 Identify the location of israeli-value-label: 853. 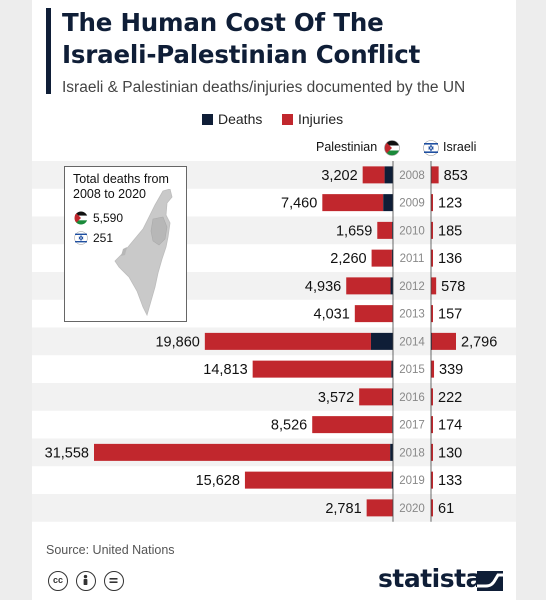
(456, 176).